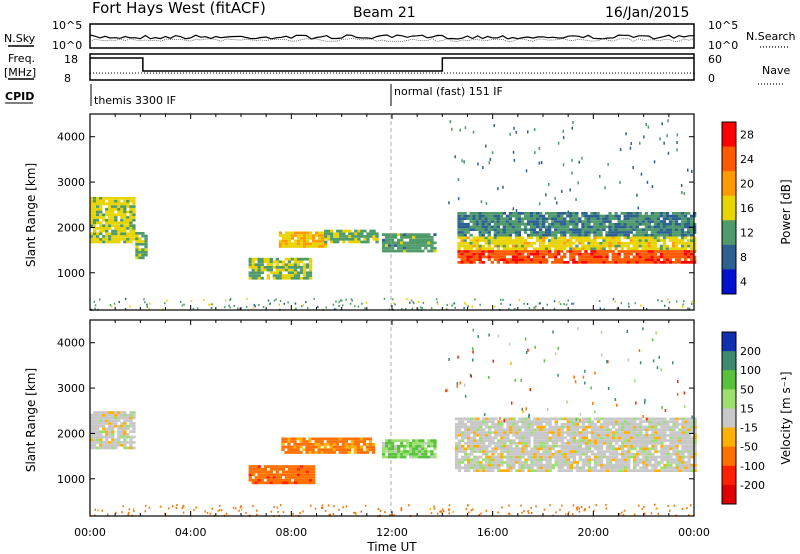 This screenshot has width=800, height=554. I want to click on power-colorbar-swatch, so click(729, 159).